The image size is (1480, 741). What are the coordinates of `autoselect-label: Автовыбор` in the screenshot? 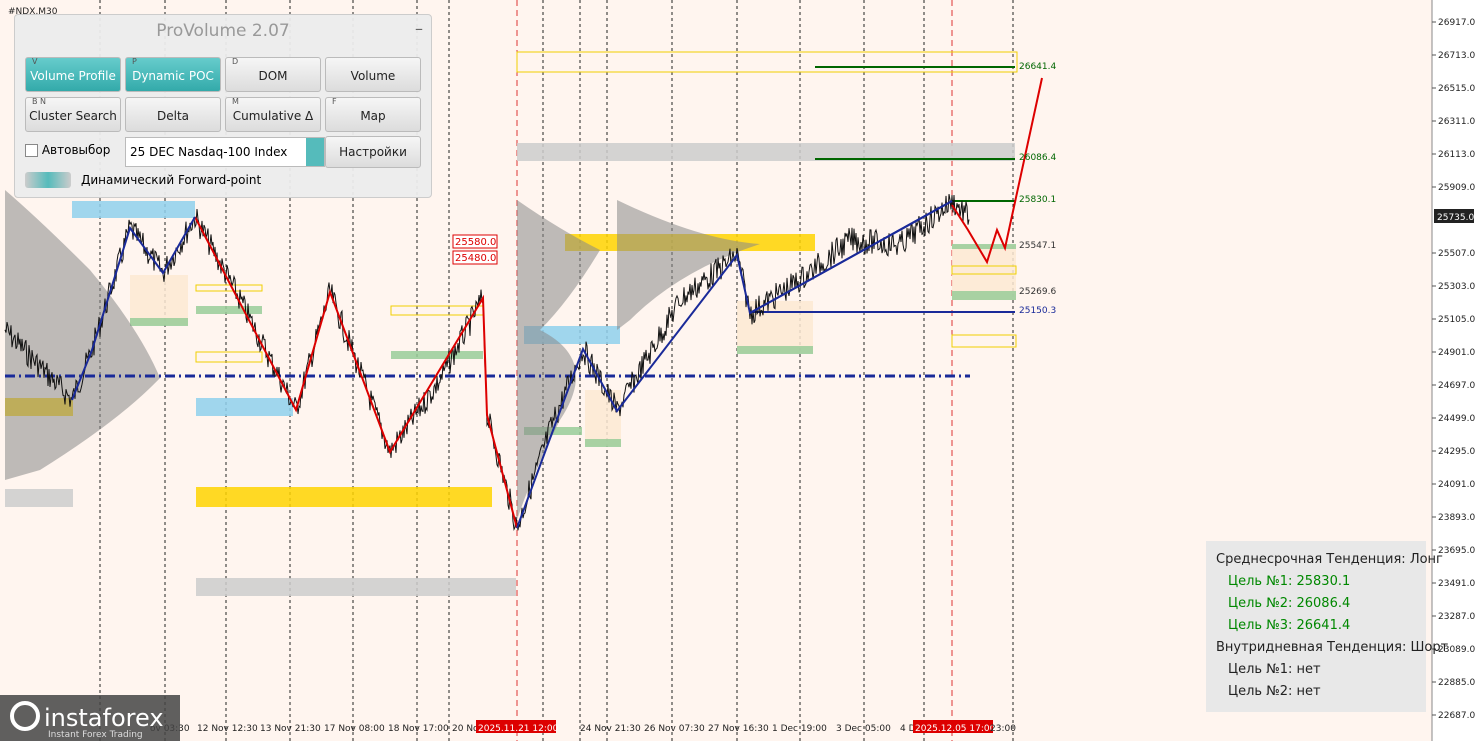 It's located at (76, 150).